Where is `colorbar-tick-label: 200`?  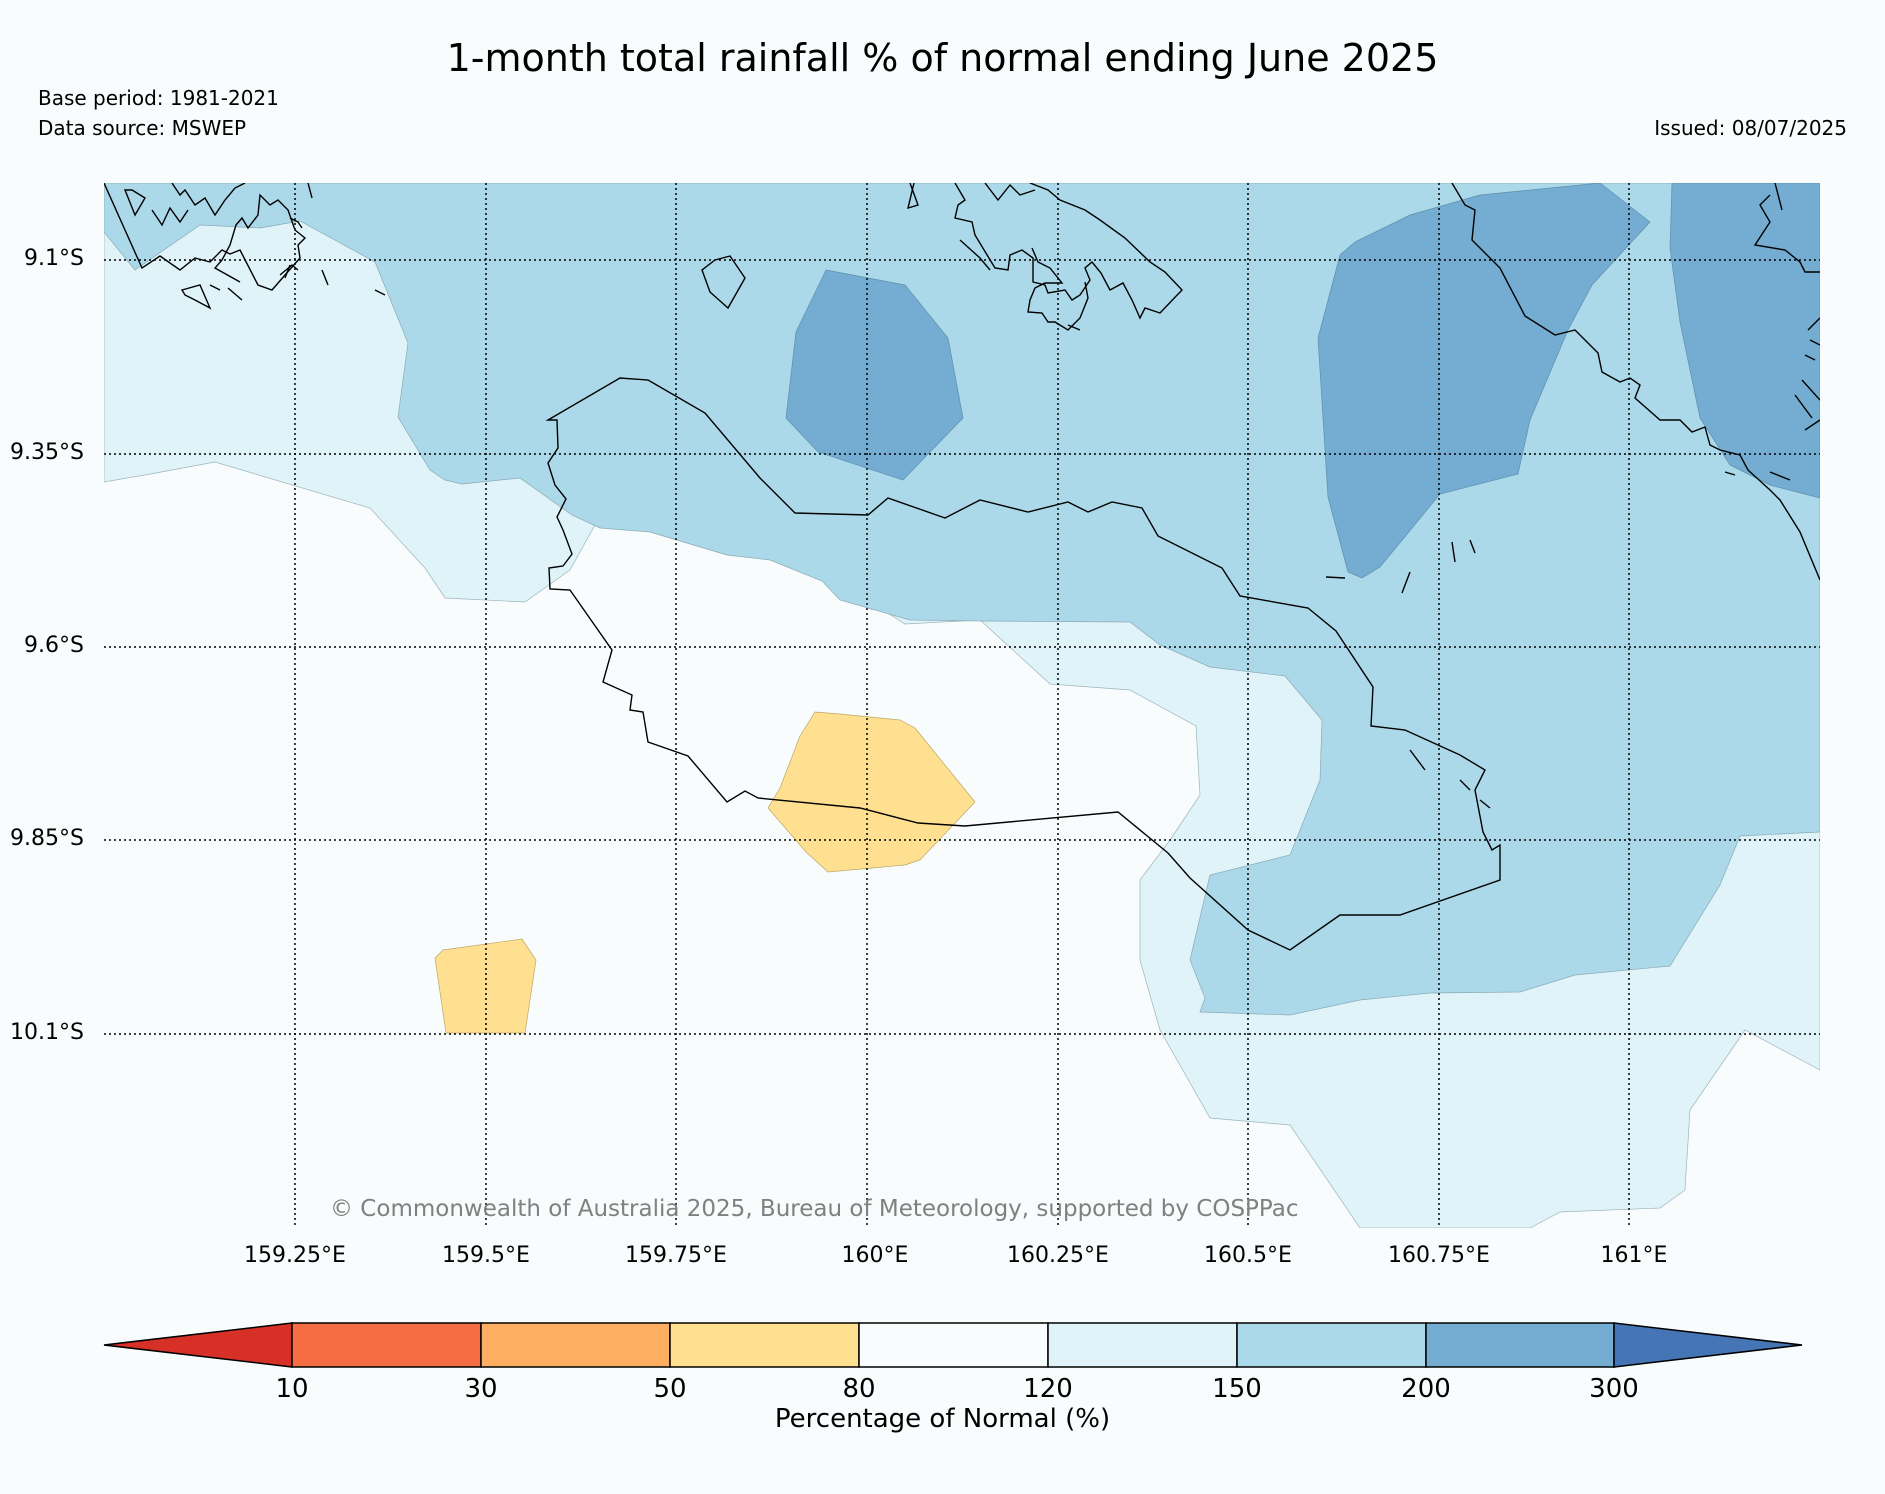
colorbar-tick-label: 200 is located at coordinates (1426, 1389).